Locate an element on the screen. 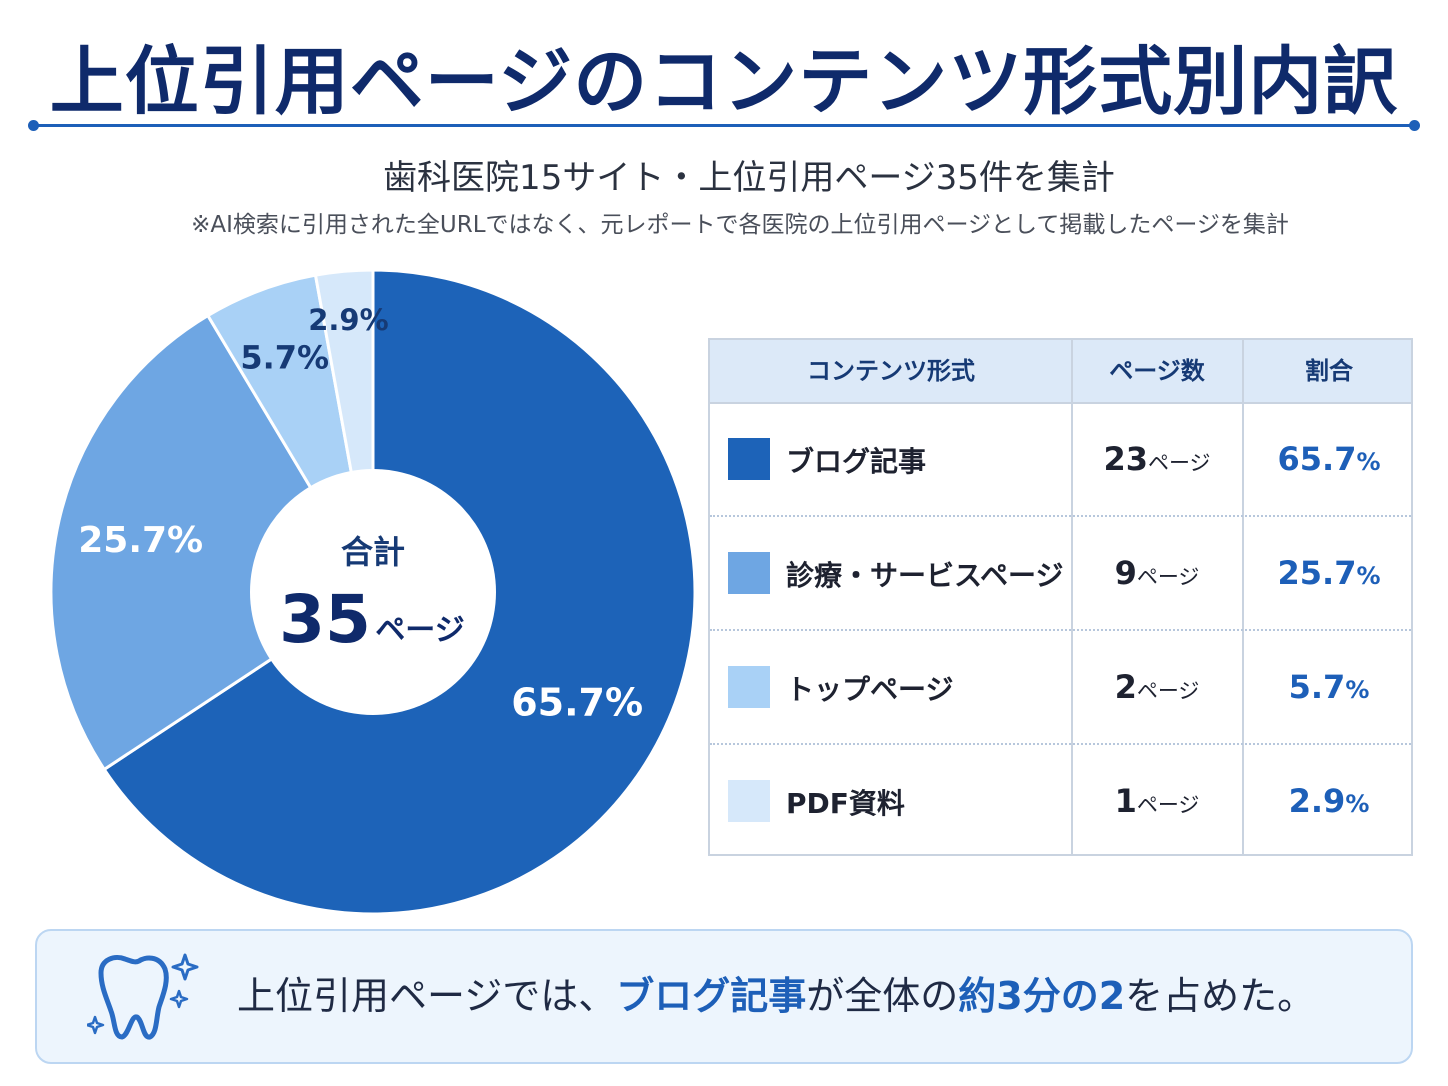 This screenshot has height=1086, width=1448. header-pages: ページ数 is located at coordinates (1157, 371).